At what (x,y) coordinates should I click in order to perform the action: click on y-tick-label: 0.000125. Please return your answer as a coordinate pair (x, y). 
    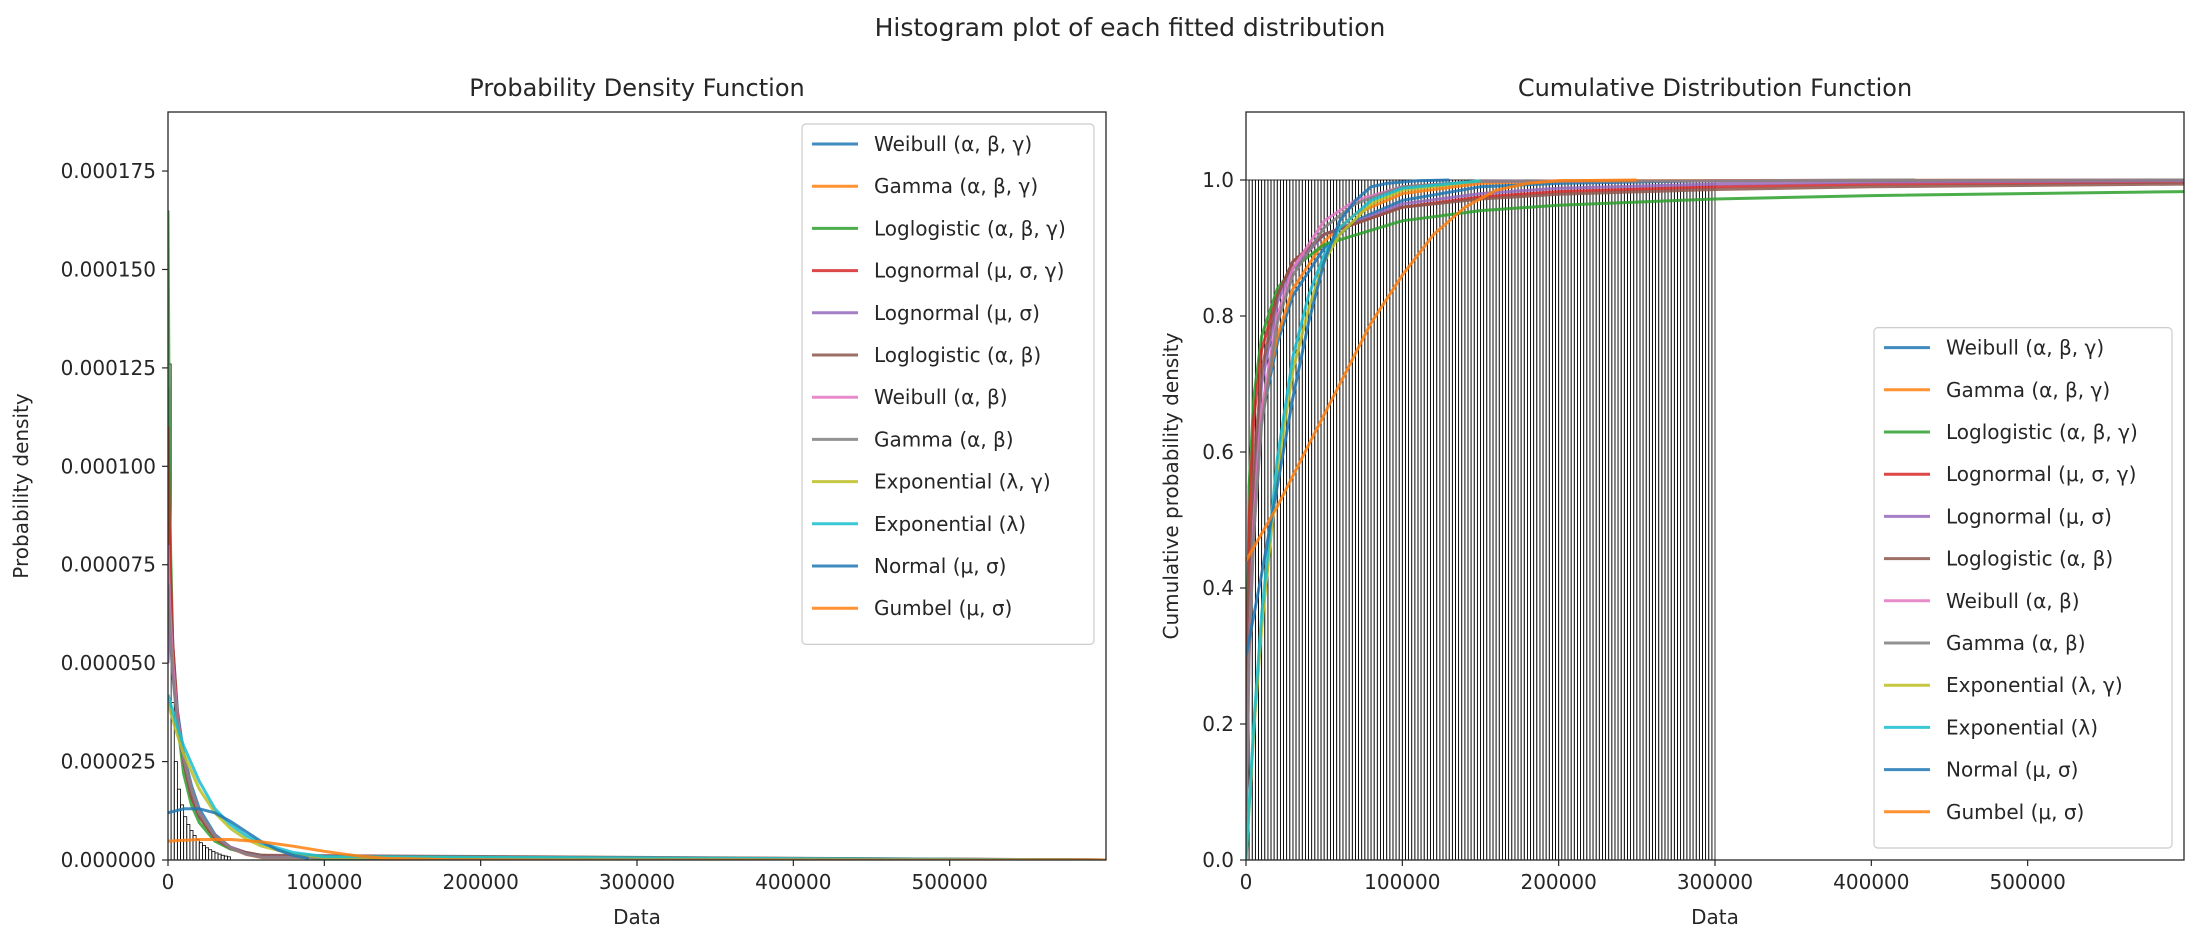
    Looking at the image, I should click on (108, 368).